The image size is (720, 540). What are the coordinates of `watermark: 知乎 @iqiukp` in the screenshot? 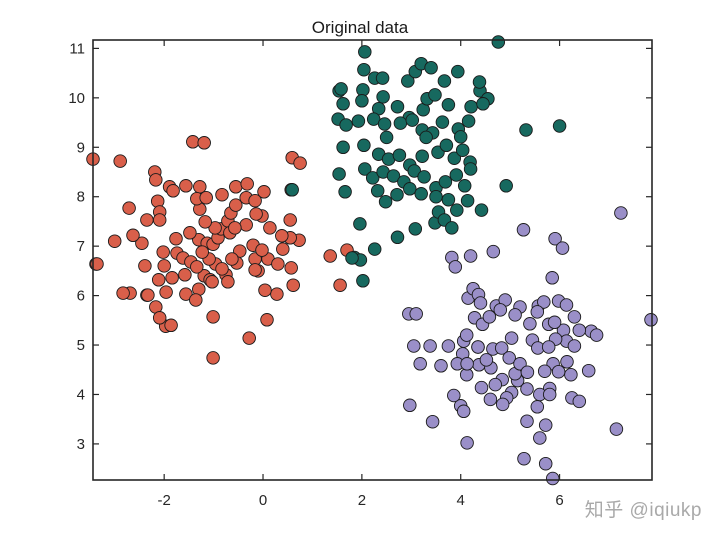 It's located at (643, 510).